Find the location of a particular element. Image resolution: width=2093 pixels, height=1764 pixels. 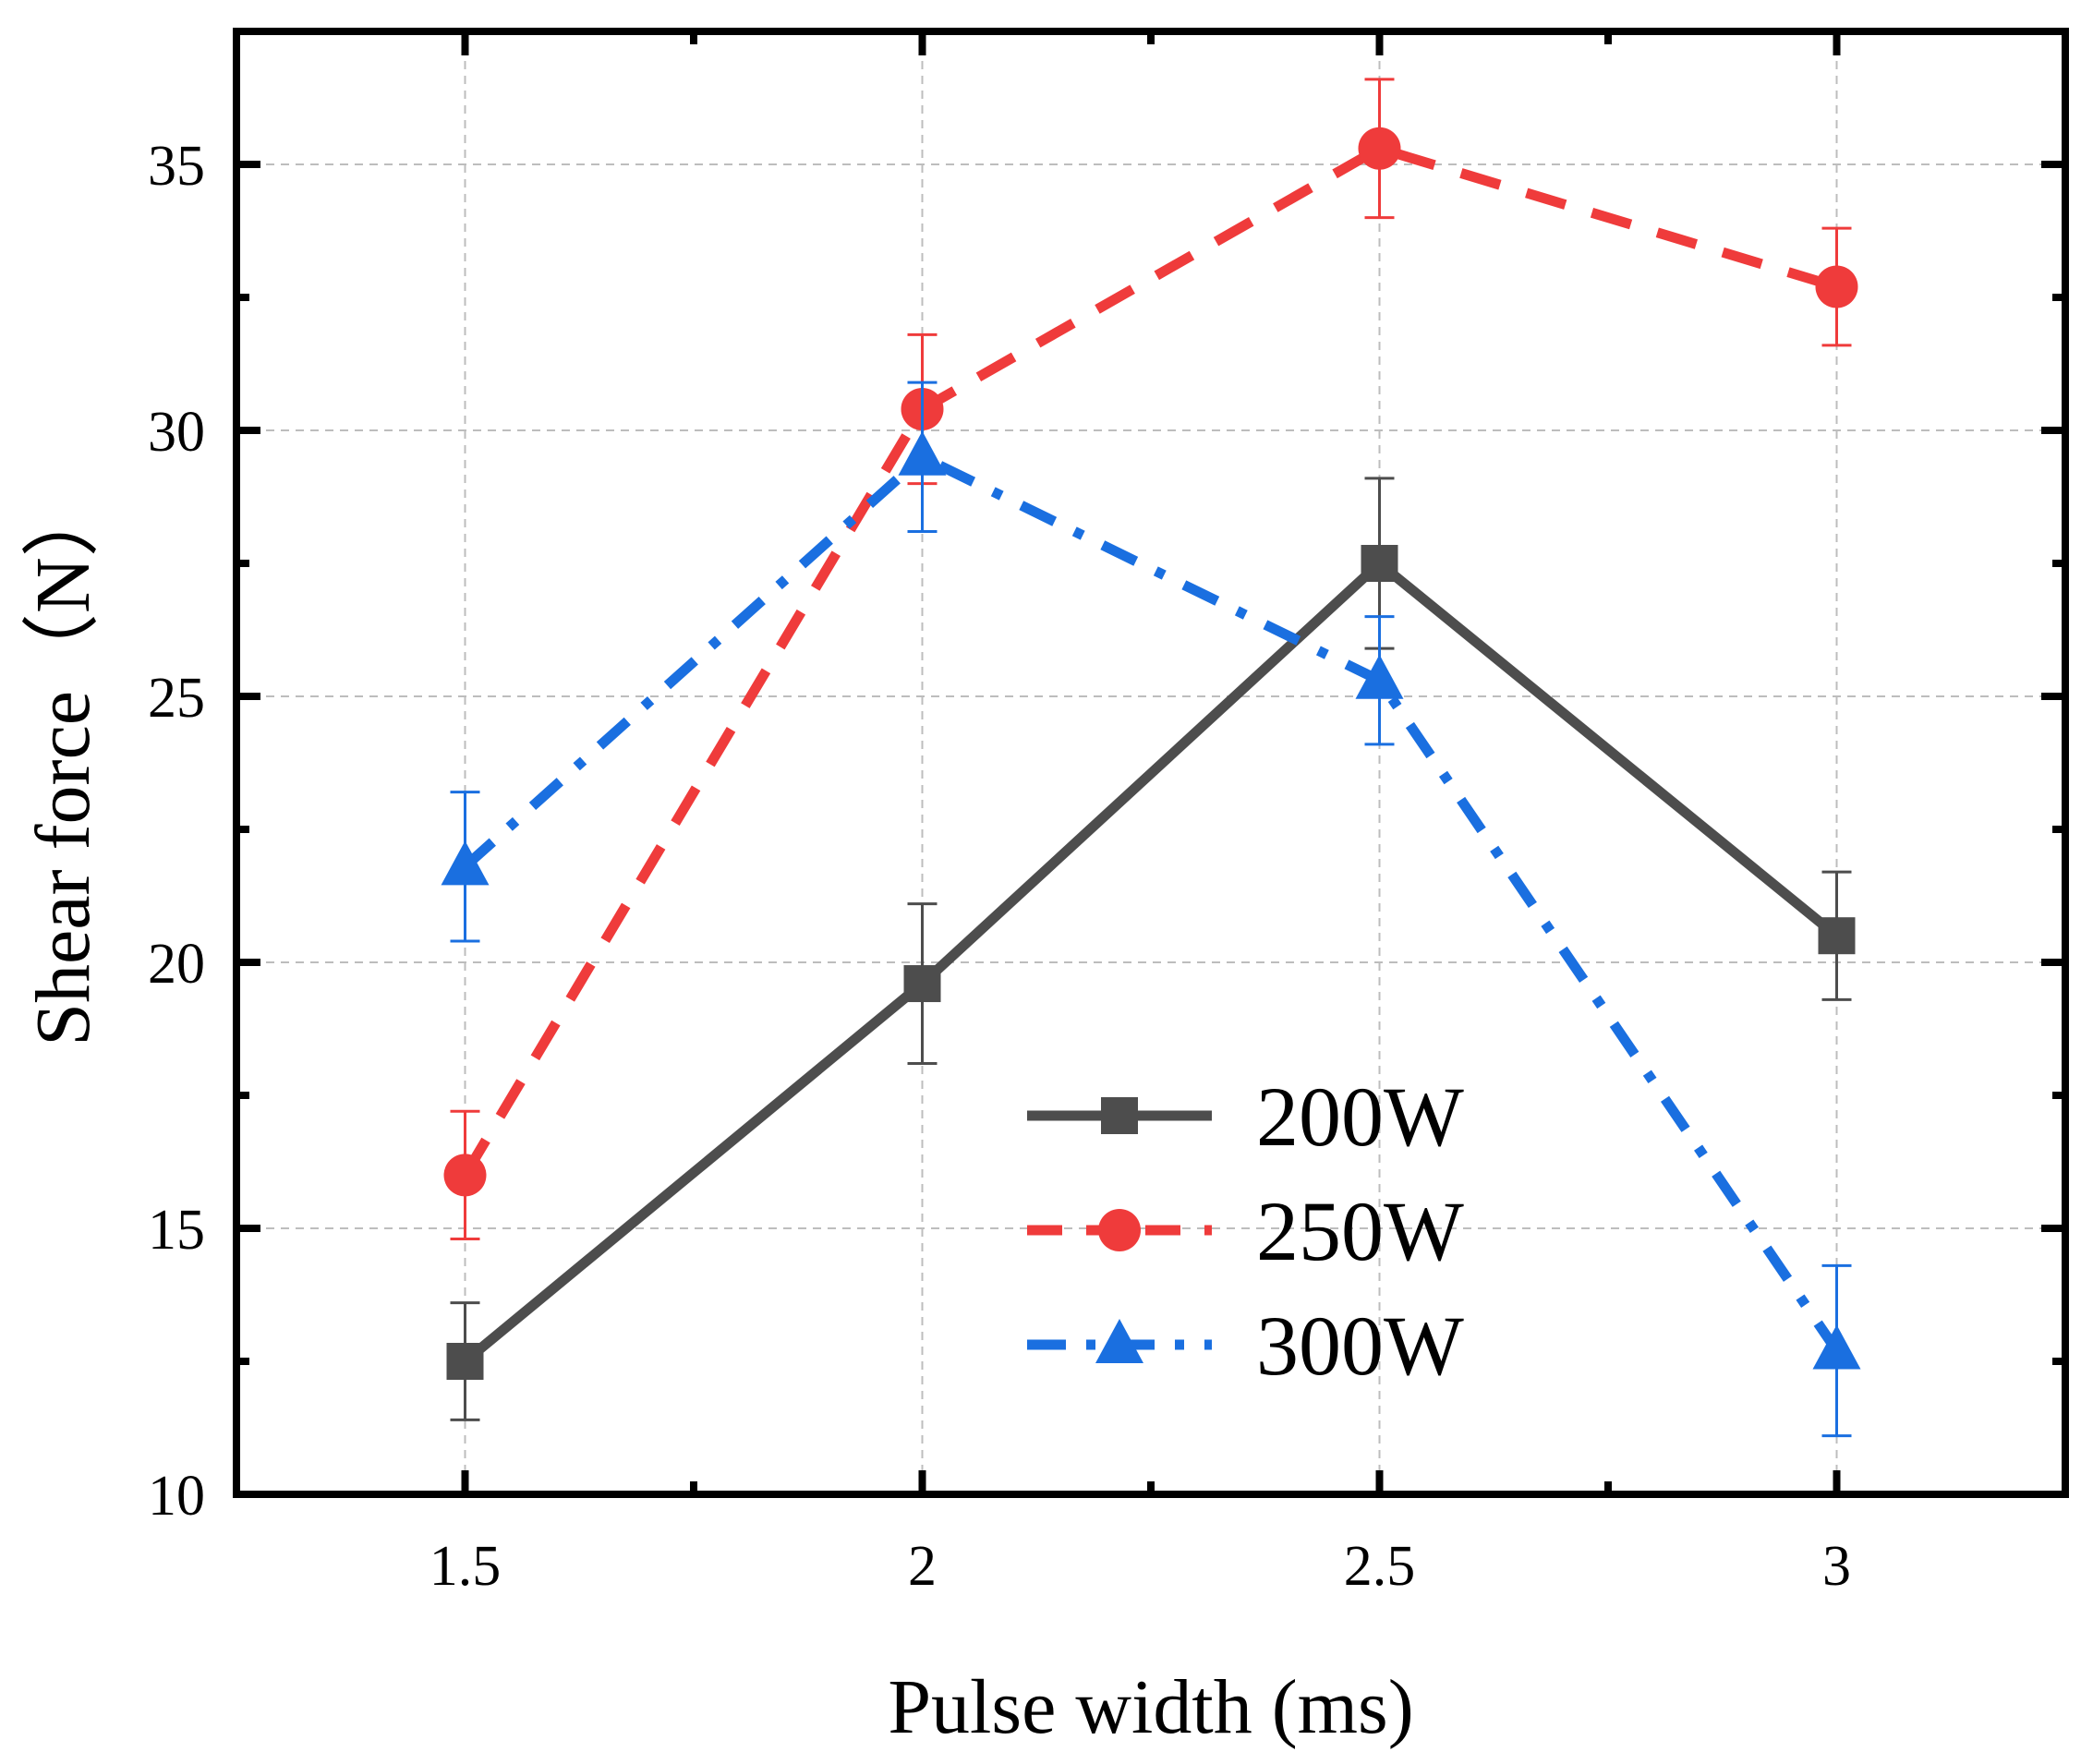

x-tick-label: 1.5 is located at coordinates (465, 1567).